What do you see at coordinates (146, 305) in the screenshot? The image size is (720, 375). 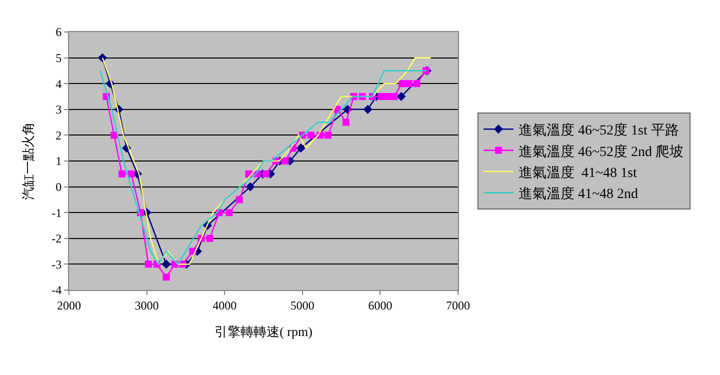 I see `x-tick-label: 3000` at bounding box center [146, 305].